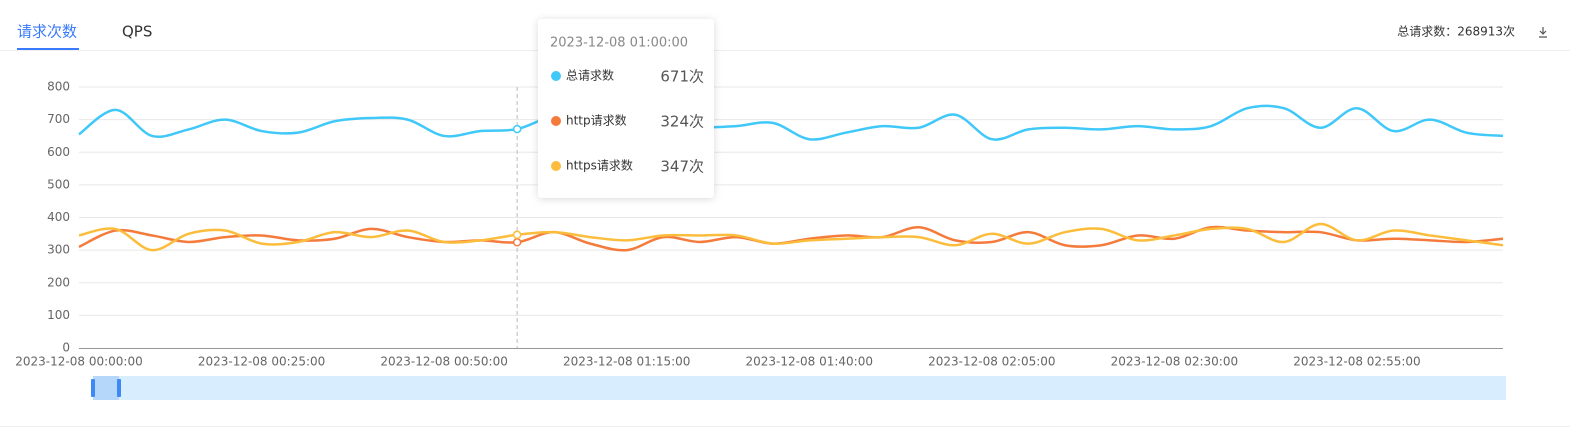 The width and height of the screenshot is (1570, 429). I want to click on tab-underline, so click(48, 49).